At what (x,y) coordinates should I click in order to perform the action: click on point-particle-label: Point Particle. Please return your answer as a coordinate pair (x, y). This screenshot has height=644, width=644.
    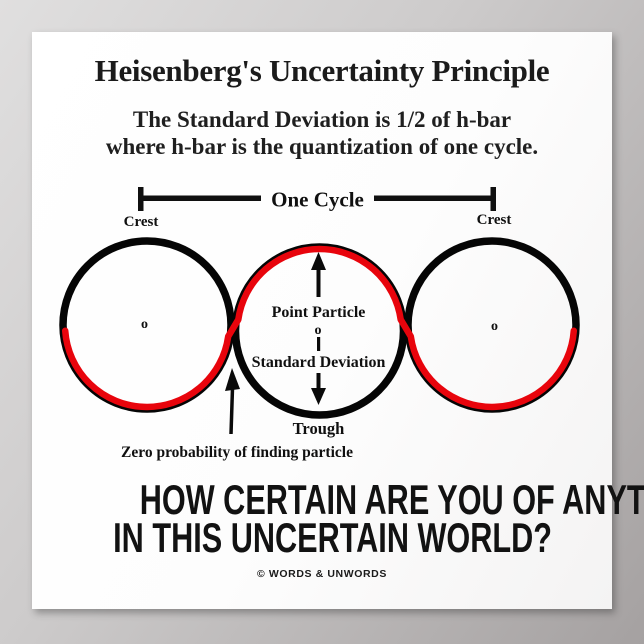
    Looking at the image, I should click on (319, 312).